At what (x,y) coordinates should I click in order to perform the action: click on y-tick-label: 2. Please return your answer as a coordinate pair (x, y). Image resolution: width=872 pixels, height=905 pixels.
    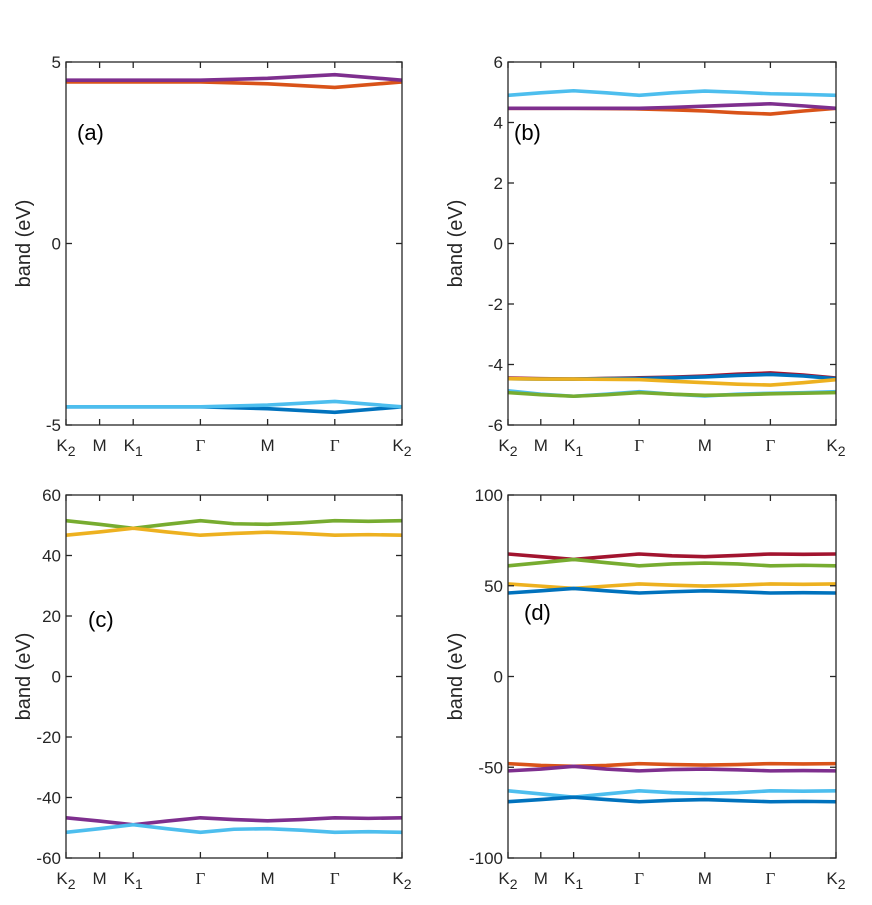
    Looking at the image, I should click on (498, 183).